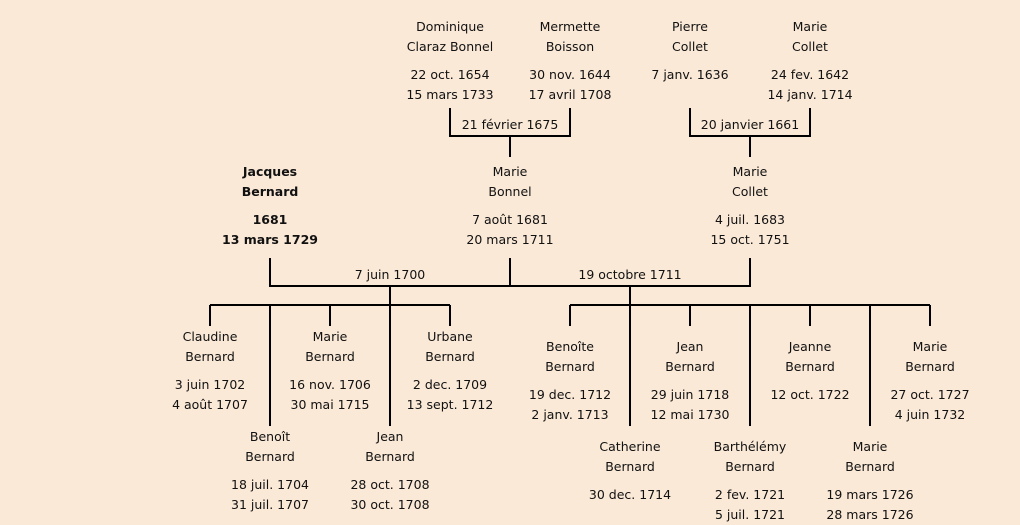 The height and width of the screenshot is (525, 1020). Describe the element at coordinates (750, 239) in the screenshot. I see `death-date: 15 oct. 1751` at that location.